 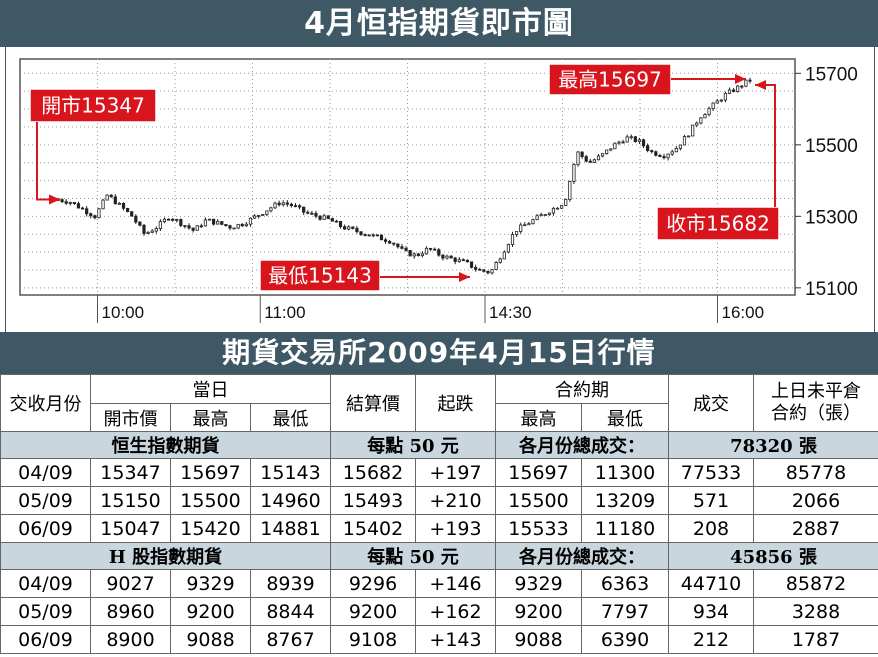 I want to click on header-contract: 合約期, so click(x=582, y=389).